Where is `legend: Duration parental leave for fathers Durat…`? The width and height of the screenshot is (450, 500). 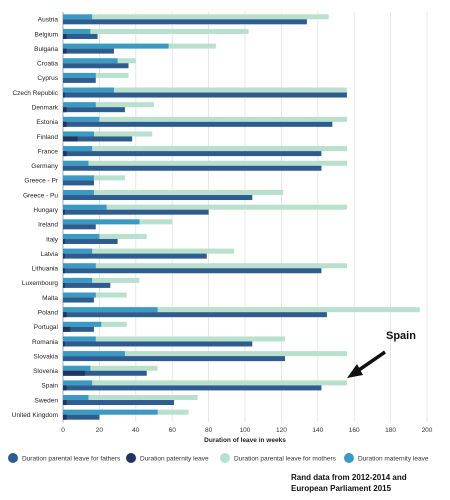
legend: Duration parental leave for fathers Durat… is located at coordinates (218, 458).